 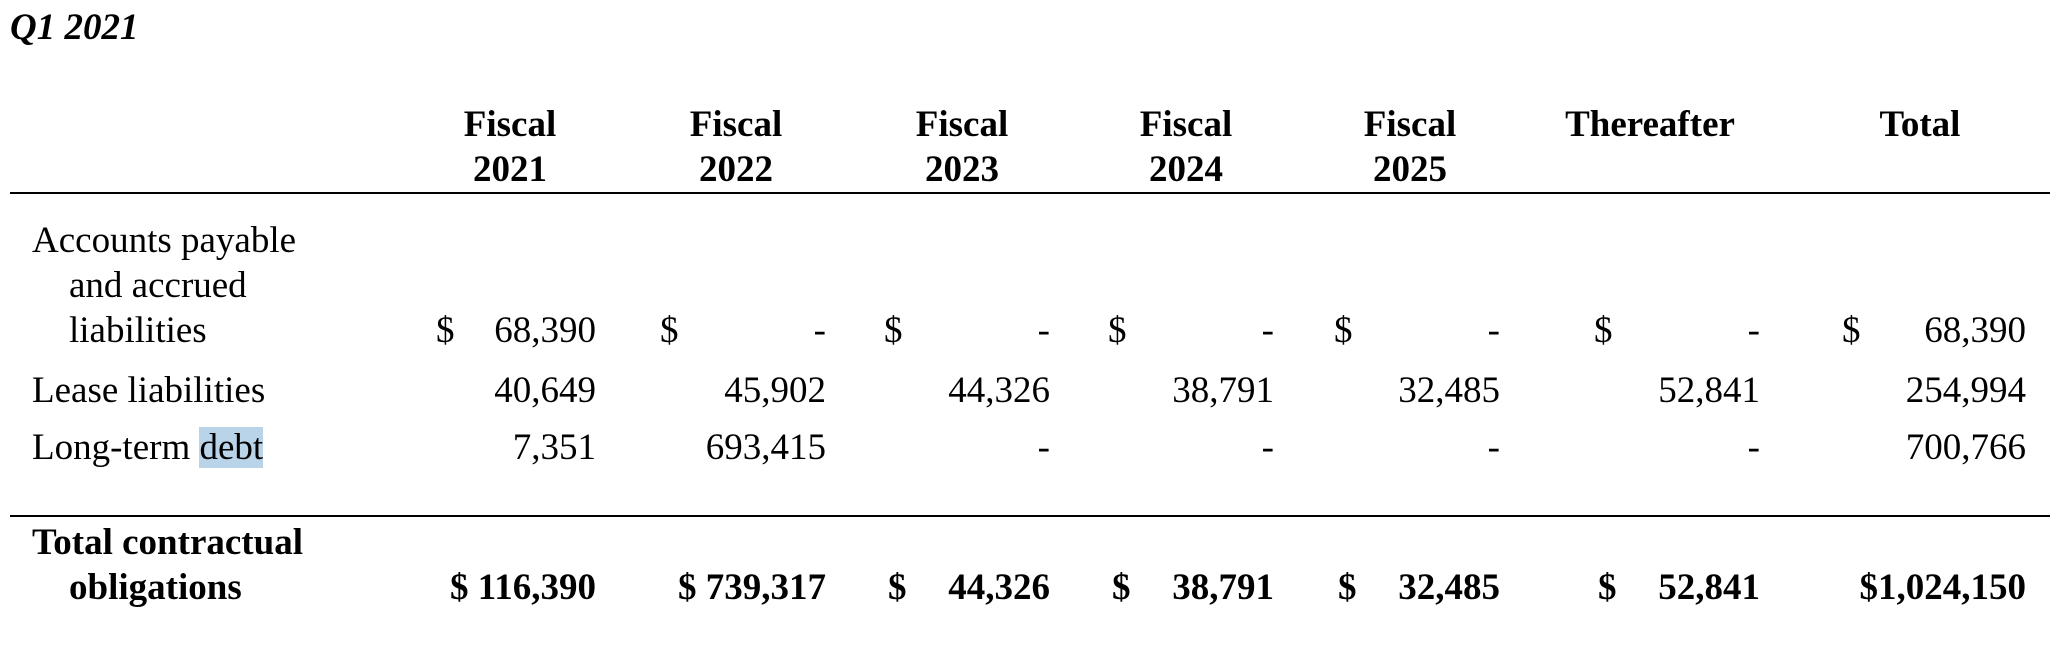 What do you see at coordinates (1493, 447) in the screenshot?
I see `cell-long-term-debt-2025: -` at bounding box center [1493, 447].